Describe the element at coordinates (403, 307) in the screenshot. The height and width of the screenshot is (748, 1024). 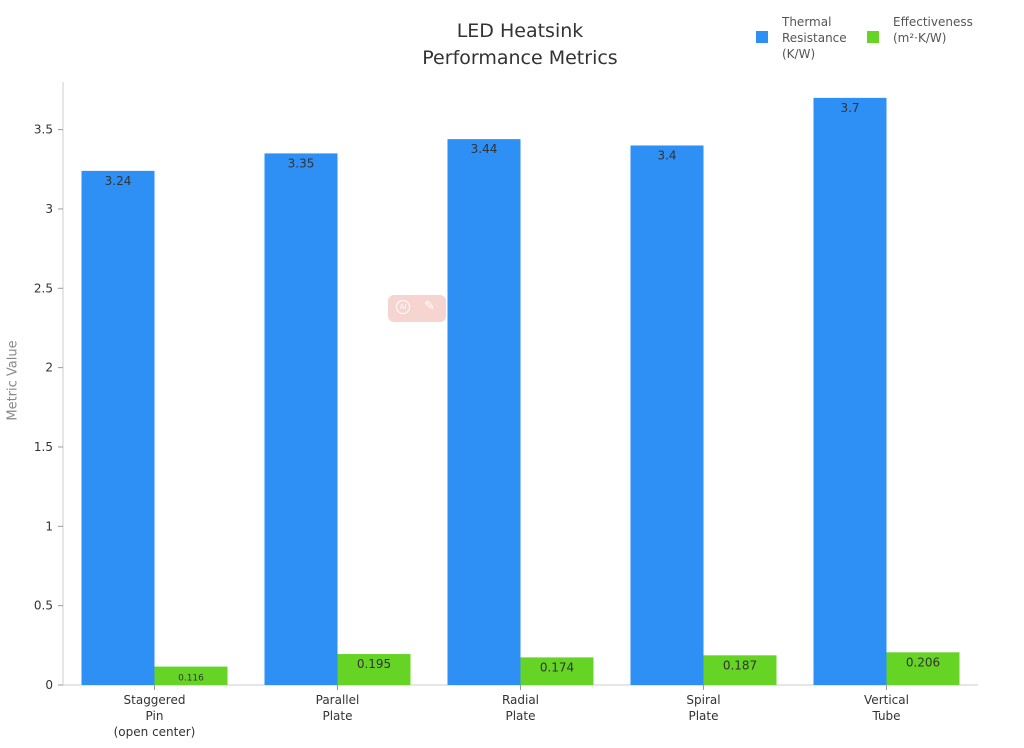
I see `ai-icon: AI` at that location.